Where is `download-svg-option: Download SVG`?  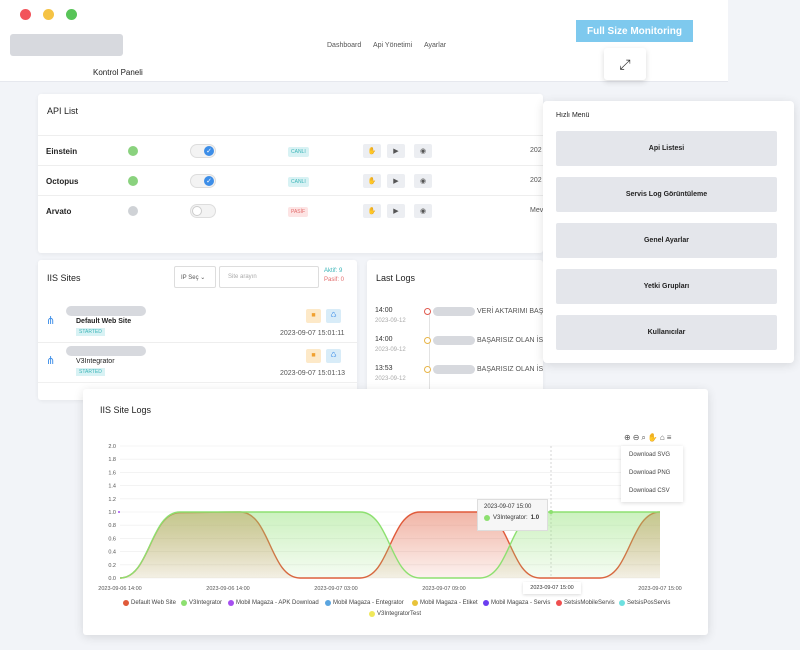
download-svg-option: Download SVG is located at coordinates (650, 455).